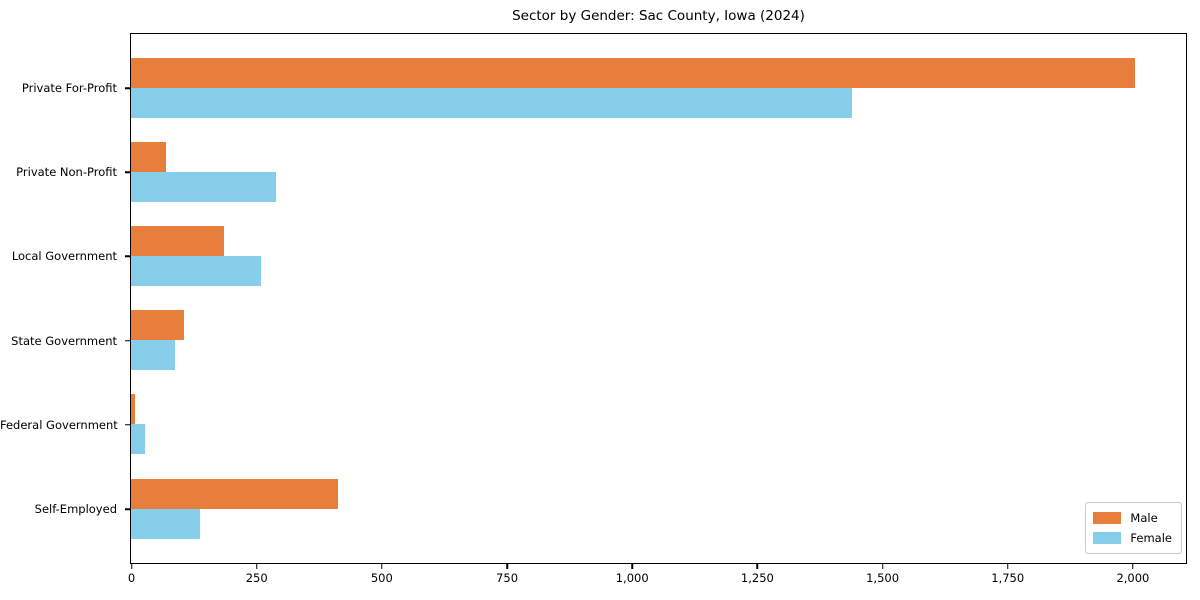 This screenshot has height=600, width=1200. Describe the element at coordinates (75, 509) in the screenshot. I see `ytick-label: Self-Employed` at that location.